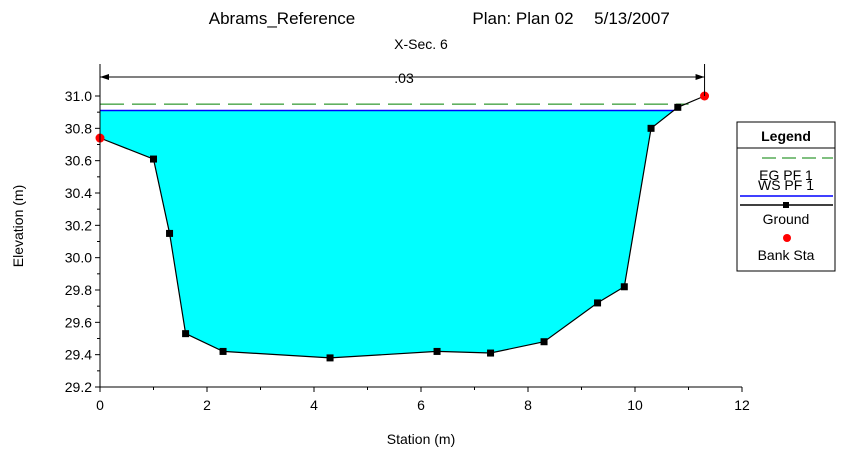  I want to click on manning-annotation, so click(403, 80).